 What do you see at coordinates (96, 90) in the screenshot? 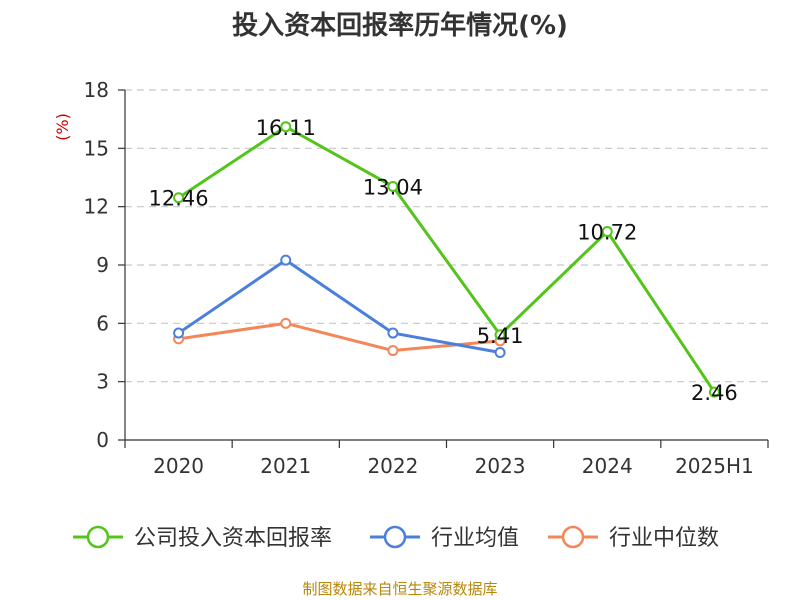
I see `y-tick-label: 18` at bounding box center [96, 90].